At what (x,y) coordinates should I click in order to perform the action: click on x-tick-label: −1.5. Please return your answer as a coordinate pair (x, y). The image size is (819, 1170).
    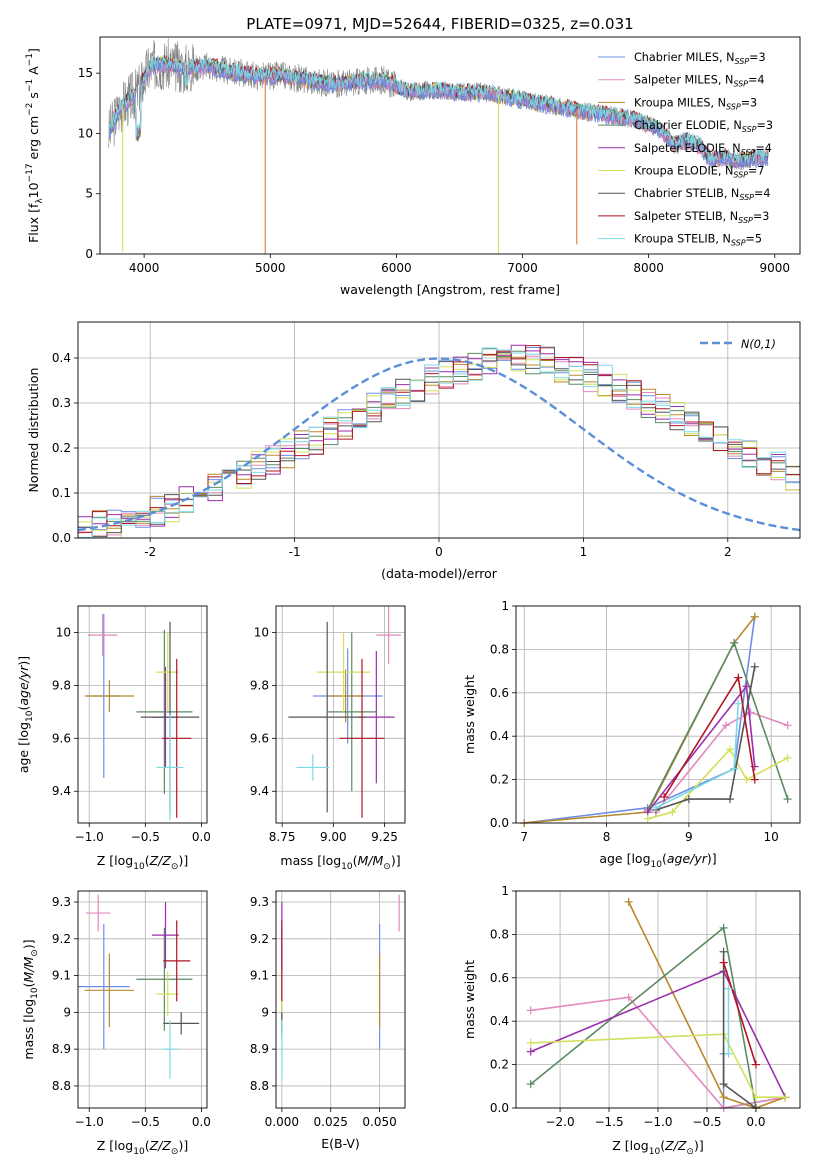
    Looking at the image, I should click on (608, 1122).